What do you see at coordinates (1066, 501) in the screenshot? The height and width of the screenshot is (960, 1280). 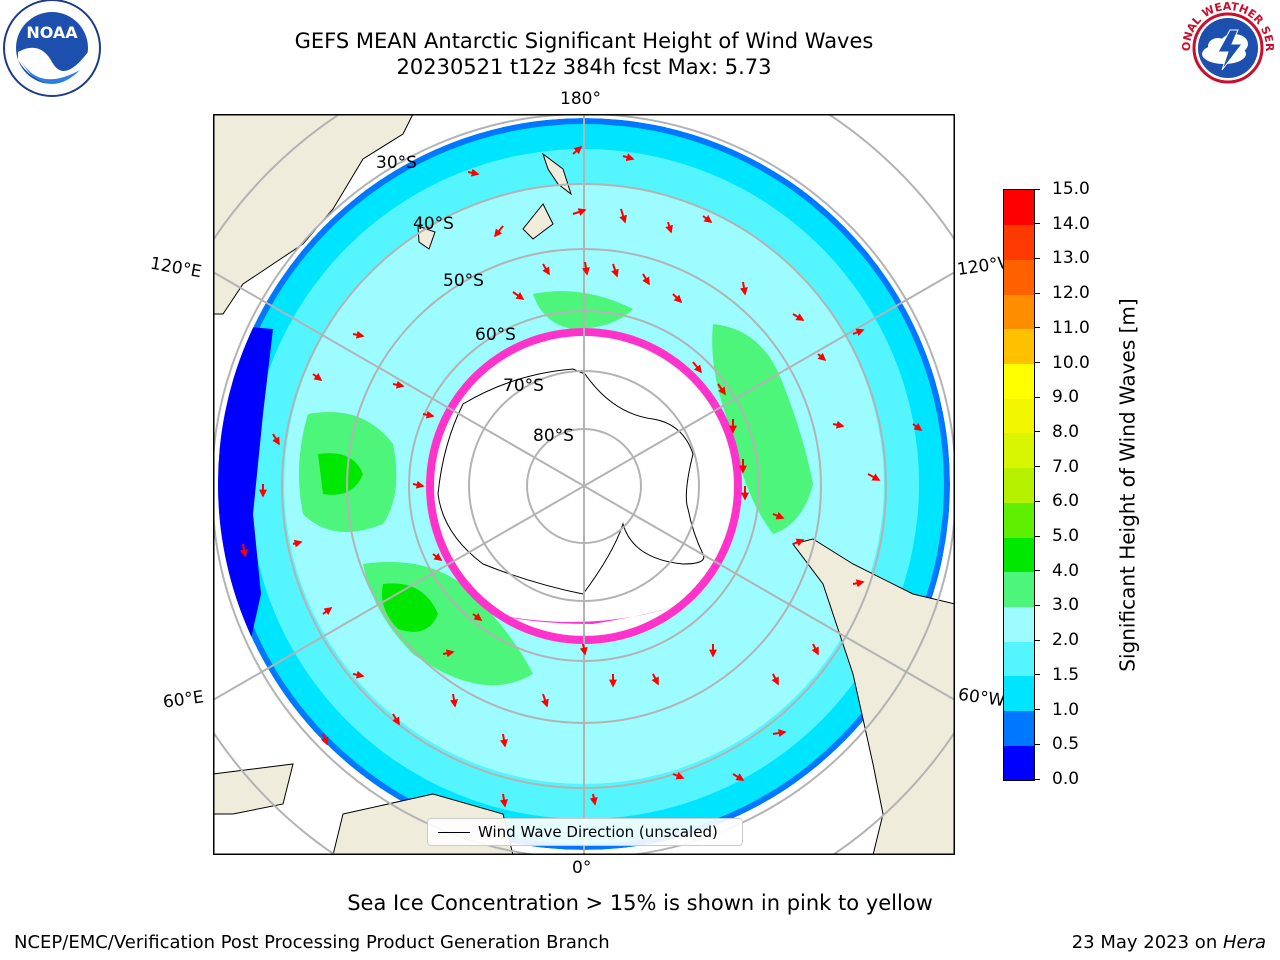 I see `colorbar-tick-label: 6.0` at bounding box center [1066, 501].